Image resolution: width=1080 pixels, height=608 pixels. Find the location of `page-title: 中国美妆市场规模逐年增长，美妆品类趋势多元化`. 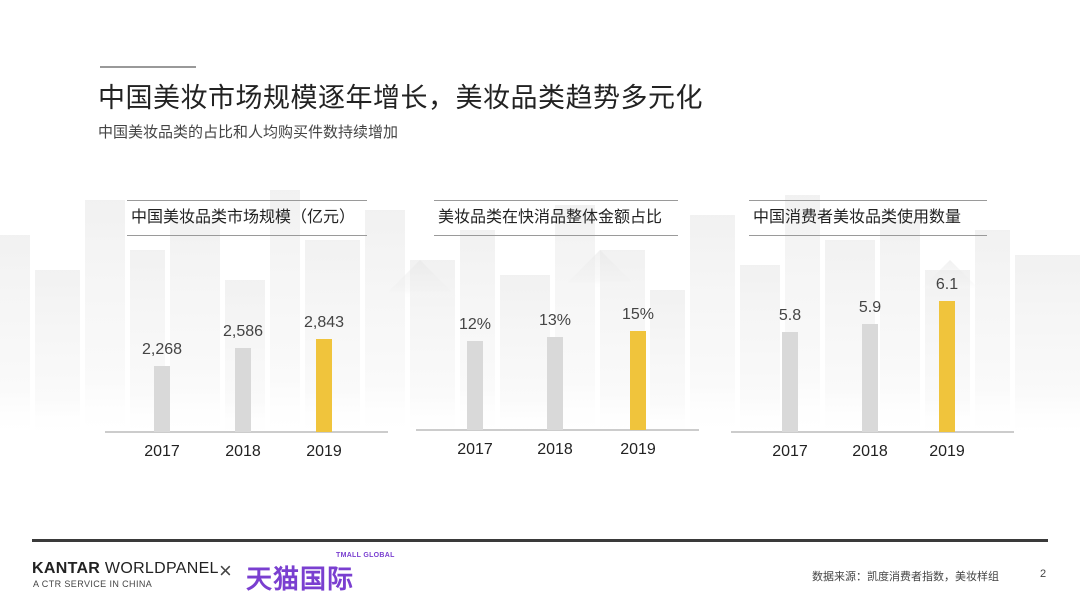

page-title: 中国美妆市场规模逐年增长，美妆品类趋势多元化 is located at coordinates (400, 98).